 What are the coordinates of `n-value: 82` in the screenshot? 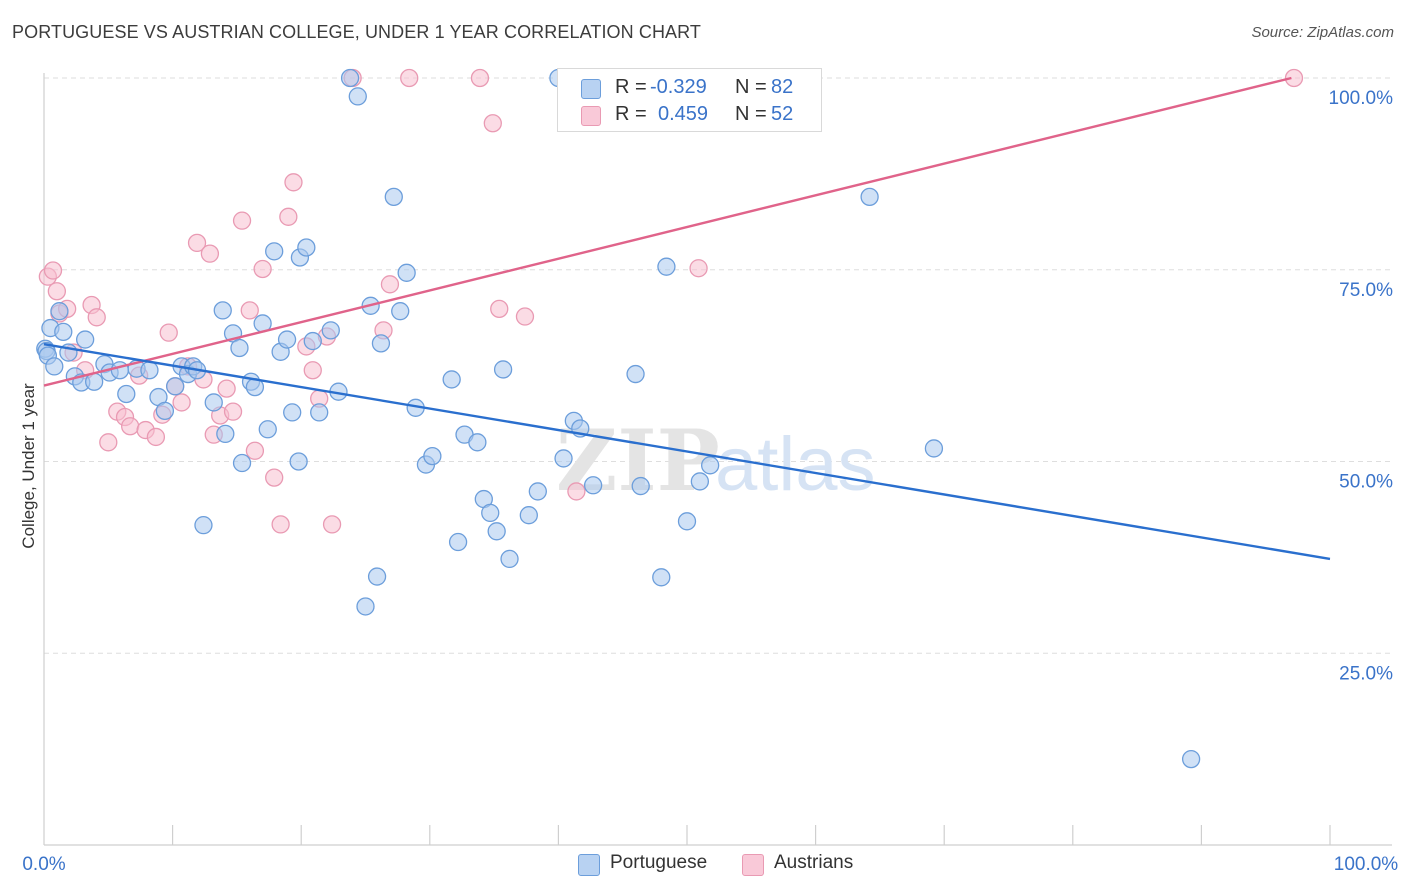 It's located at (782, 87).